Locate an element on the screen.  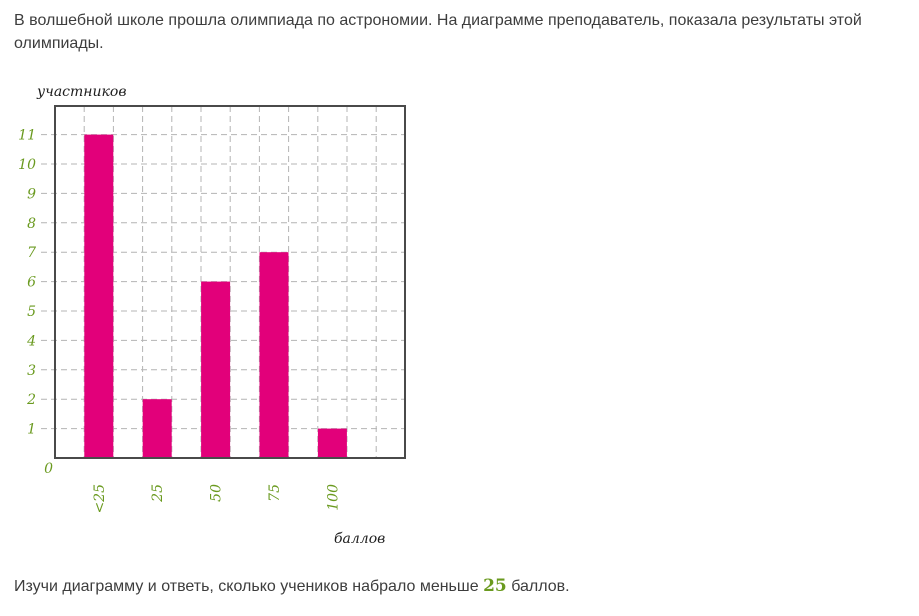
x-tick-label: <25 is located at coordinates (100, 499).